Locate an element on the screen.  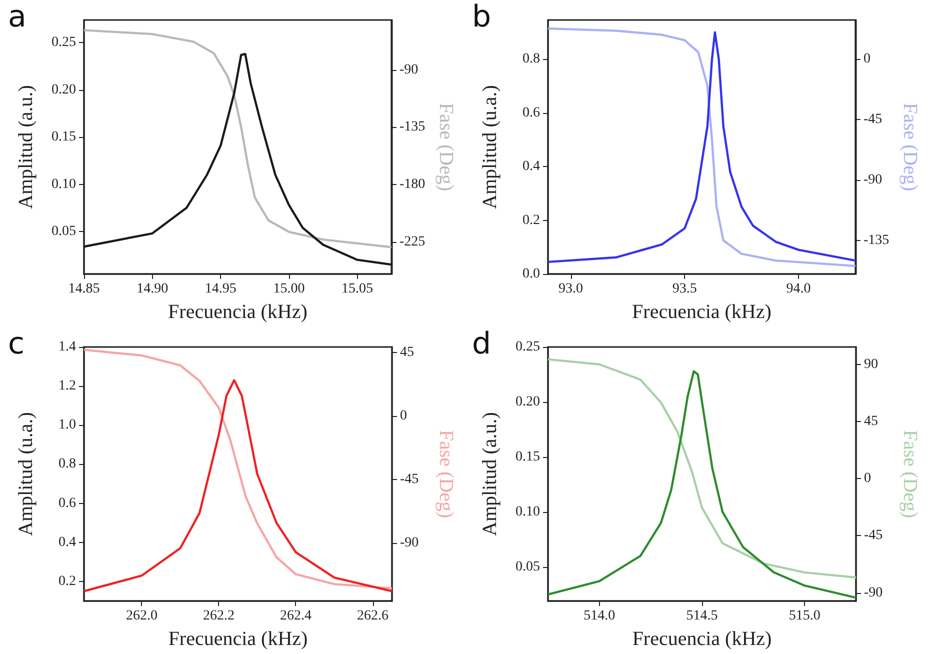
x-tick-label: 15.00 is located at coordinates (289, 289).